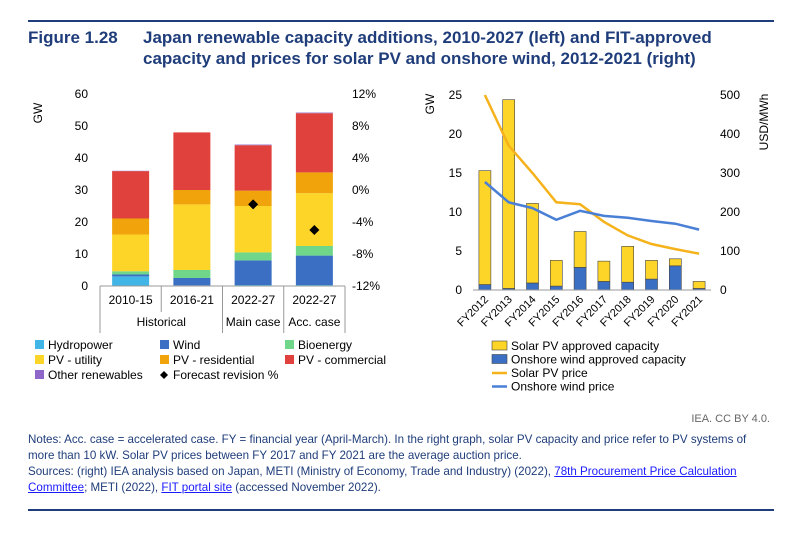 The image size is (800, 533). What do you see at coordinates (363, 222) in the screenshot?
I see `left-y2-tick-label: -4%` at bounding box center [363, 222].